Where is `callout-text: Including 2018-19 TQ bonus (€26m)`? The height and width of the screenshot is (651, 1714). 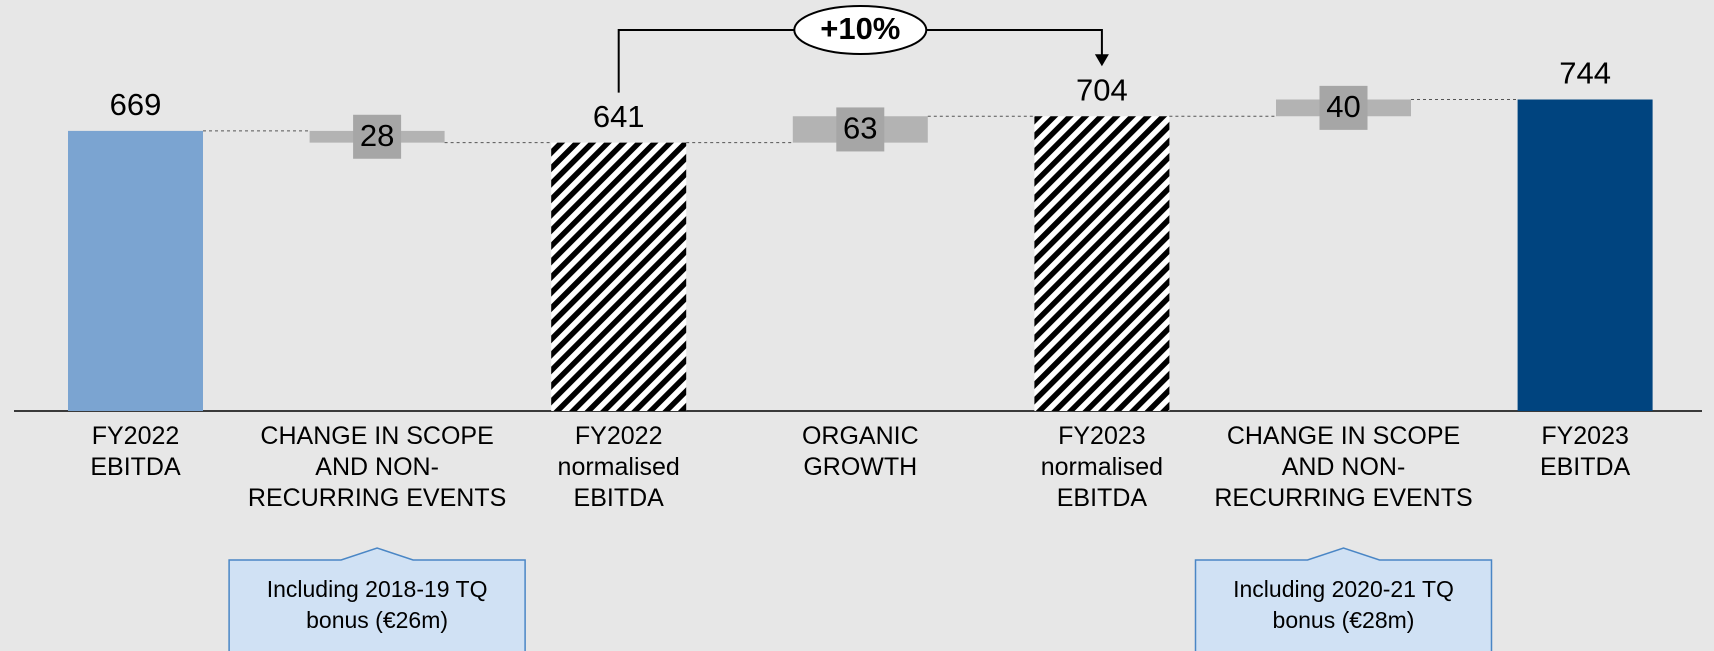
callout-text: Including 2018-19 TQ bonus (€26m) is located at coordinates (377, 604).